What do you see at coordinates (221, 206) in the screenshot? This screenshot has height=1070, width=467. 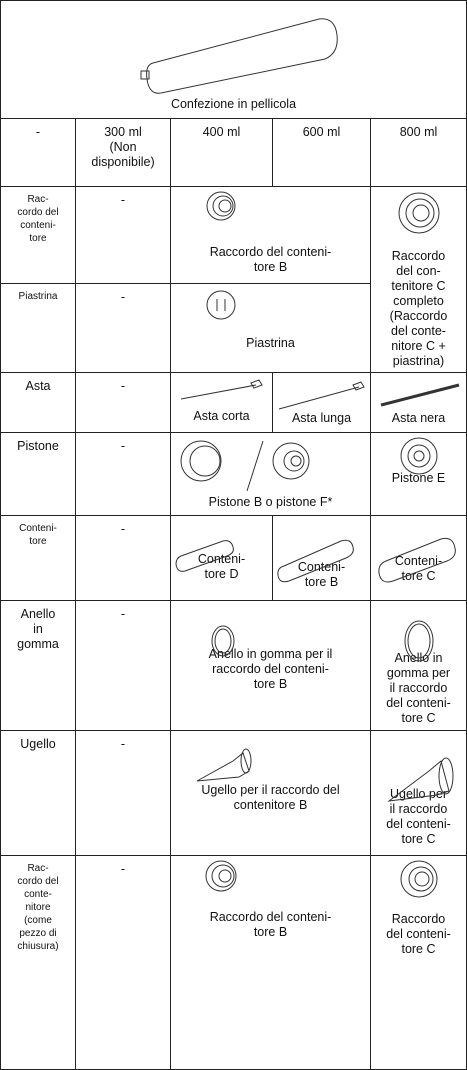 I see `nut-b` at bounding box center [221, 206].